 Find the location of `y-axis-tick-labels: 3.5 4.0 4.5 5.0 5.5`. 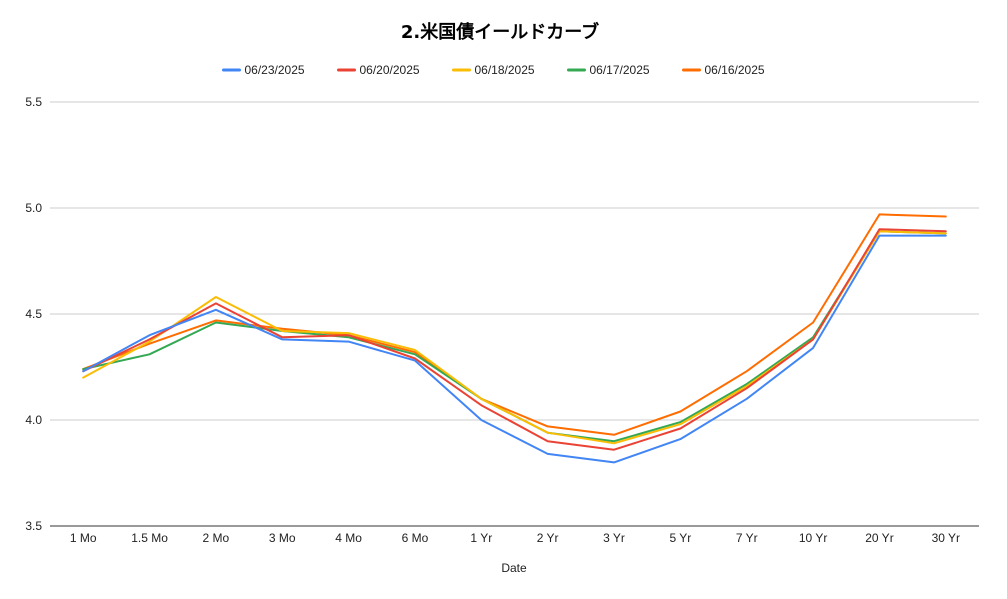

y-axis-tick-labels: 3.5 4.0 4.5 5.0 5.5 is located at coordinates (33, 314).